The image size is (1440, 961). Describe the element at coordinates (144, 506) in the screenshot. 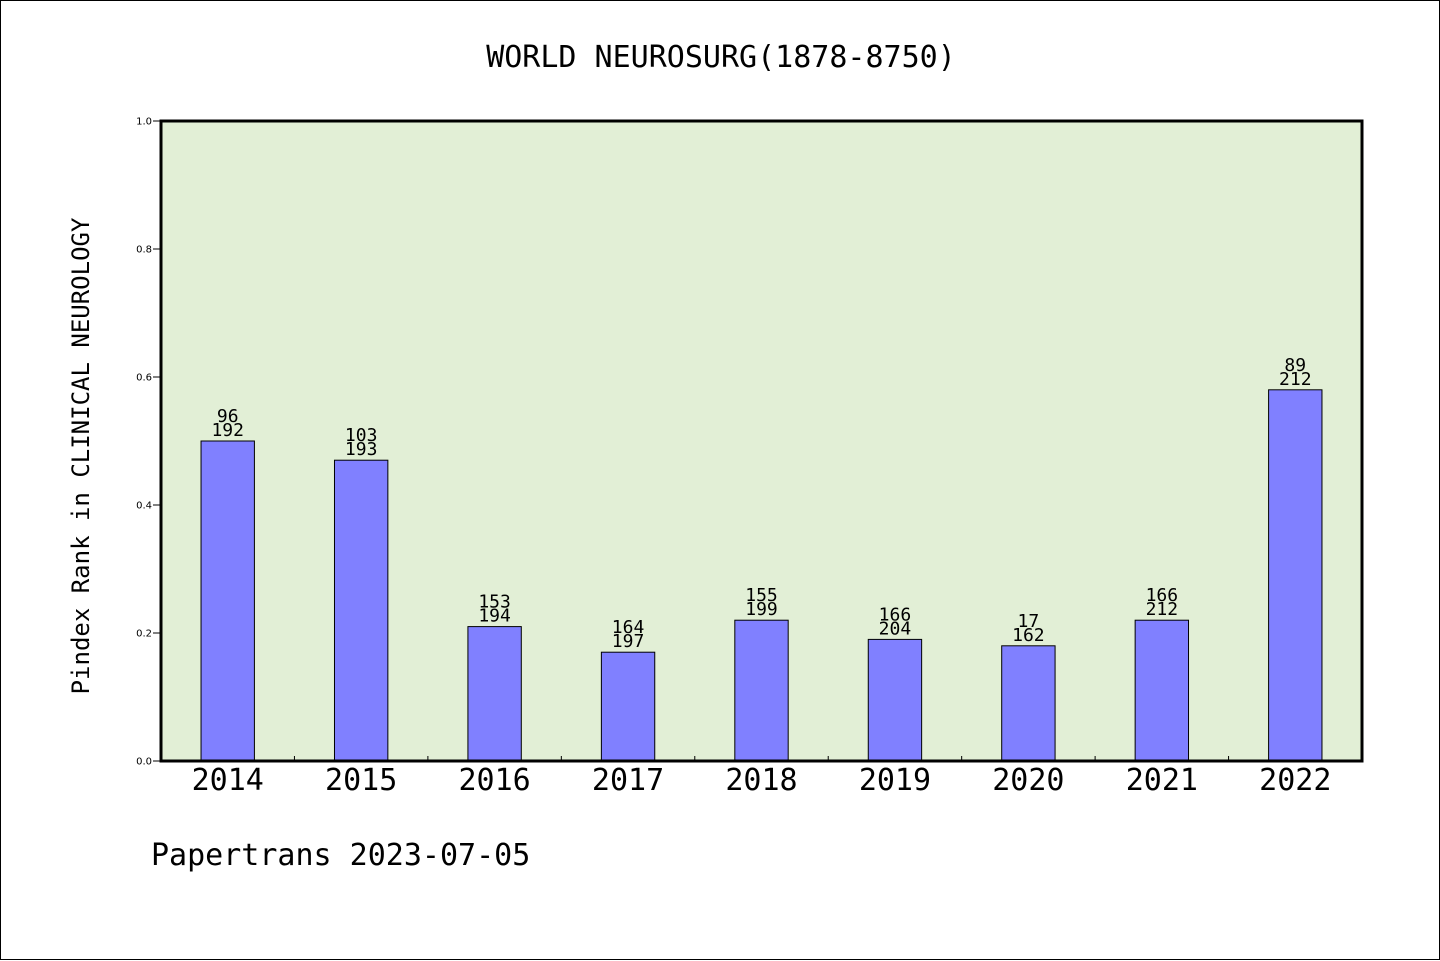

I see `y-tick-label-0.4: 0.4` at that location.